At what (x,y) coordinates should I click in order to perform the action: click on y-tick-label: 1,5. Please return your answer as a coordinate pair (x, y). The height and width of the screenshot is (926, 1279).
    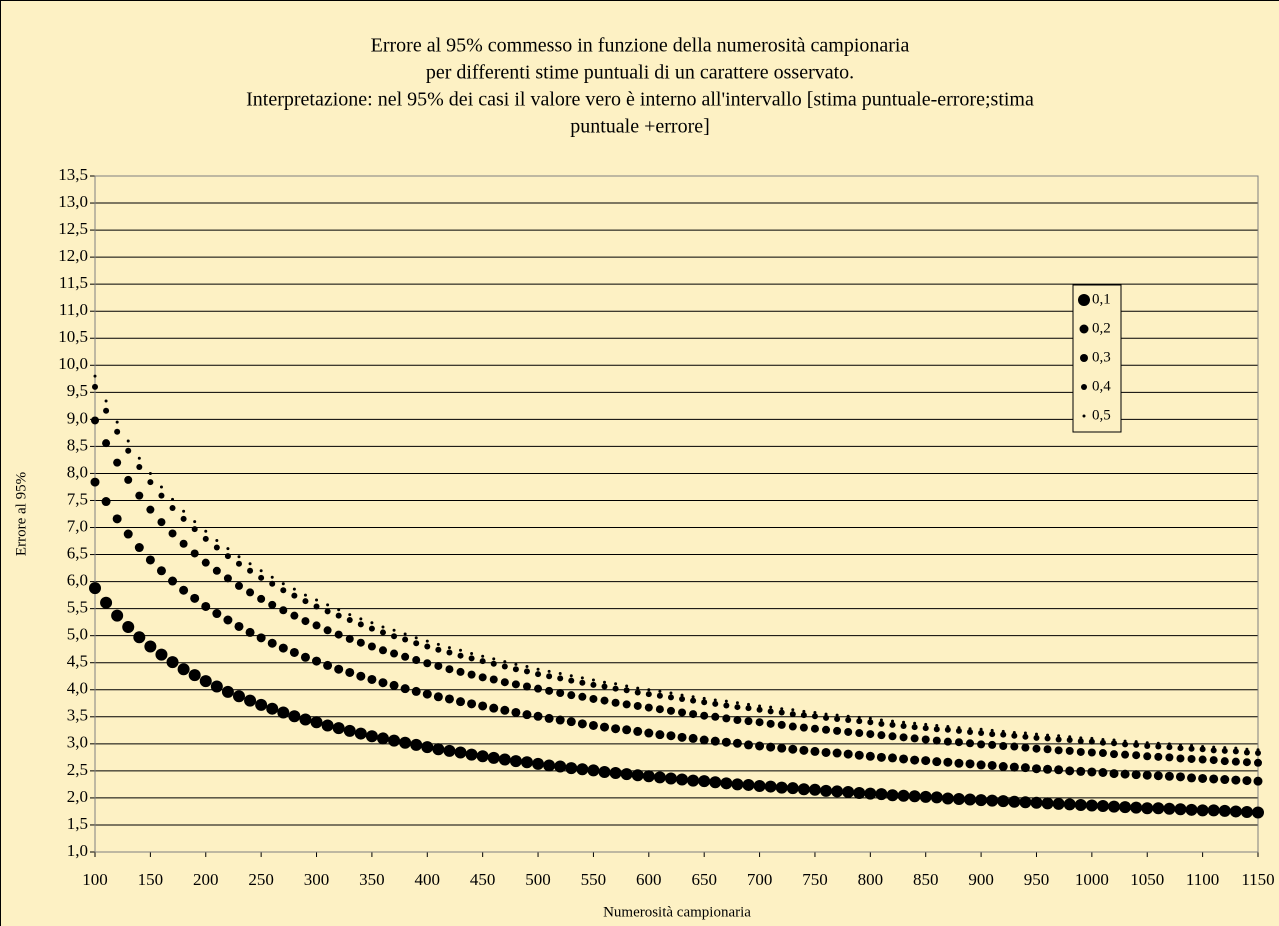
    Looking at the image, I should click on (77, 823).